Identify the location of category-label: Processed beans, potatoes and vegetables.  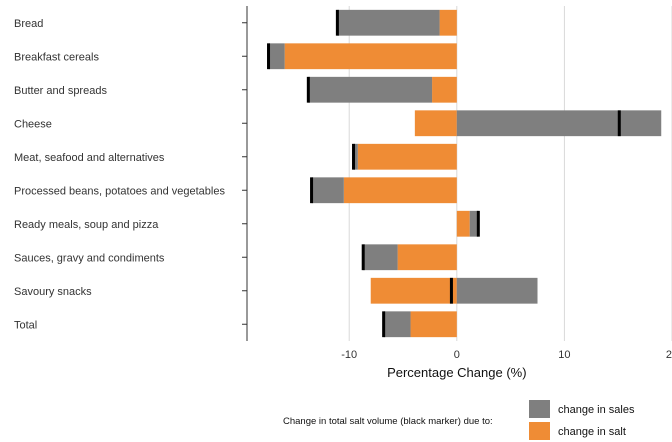
(119, 191).